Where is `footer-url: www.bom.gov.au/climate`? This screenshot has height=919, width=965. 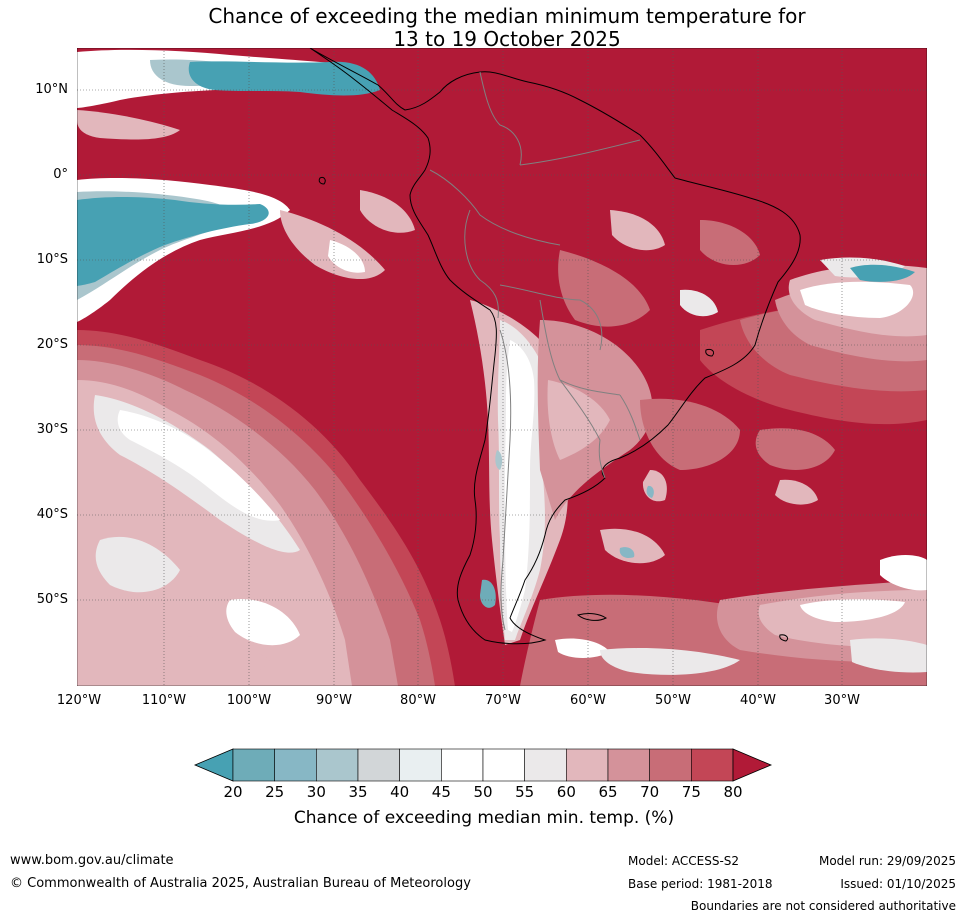 footer-url: www.bom.gov.au/climate is located at coordinates (92, 860).